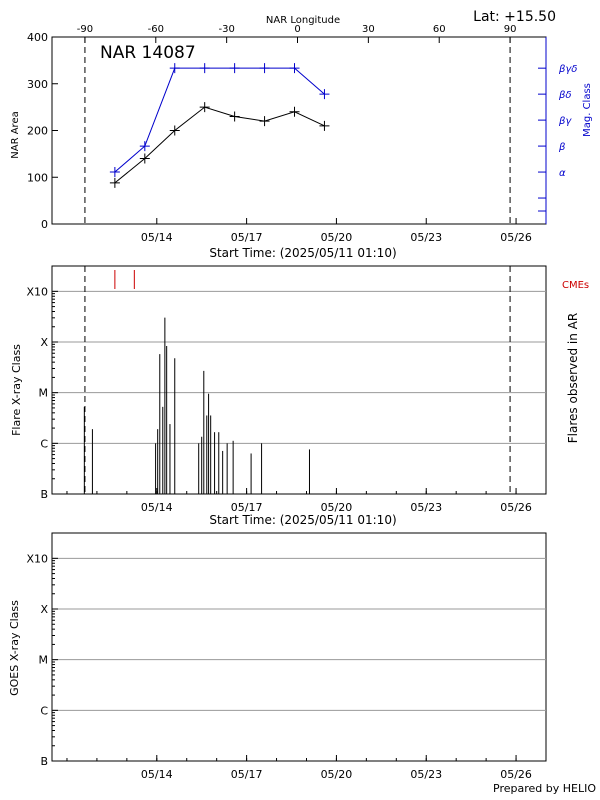  I want to click on mag-class-tick-label: βγδ, so click(567, 69).